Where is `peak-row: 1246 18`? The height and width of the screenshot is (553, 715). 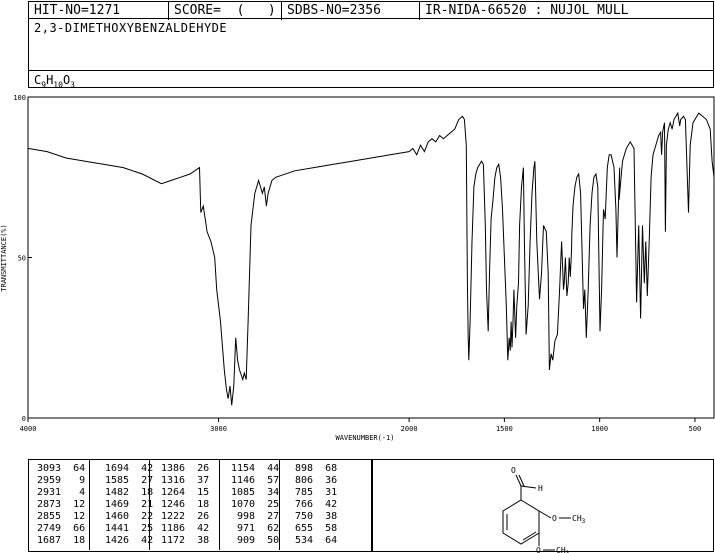 peak-row: 1246 18 is located at coordinates (185, 504).